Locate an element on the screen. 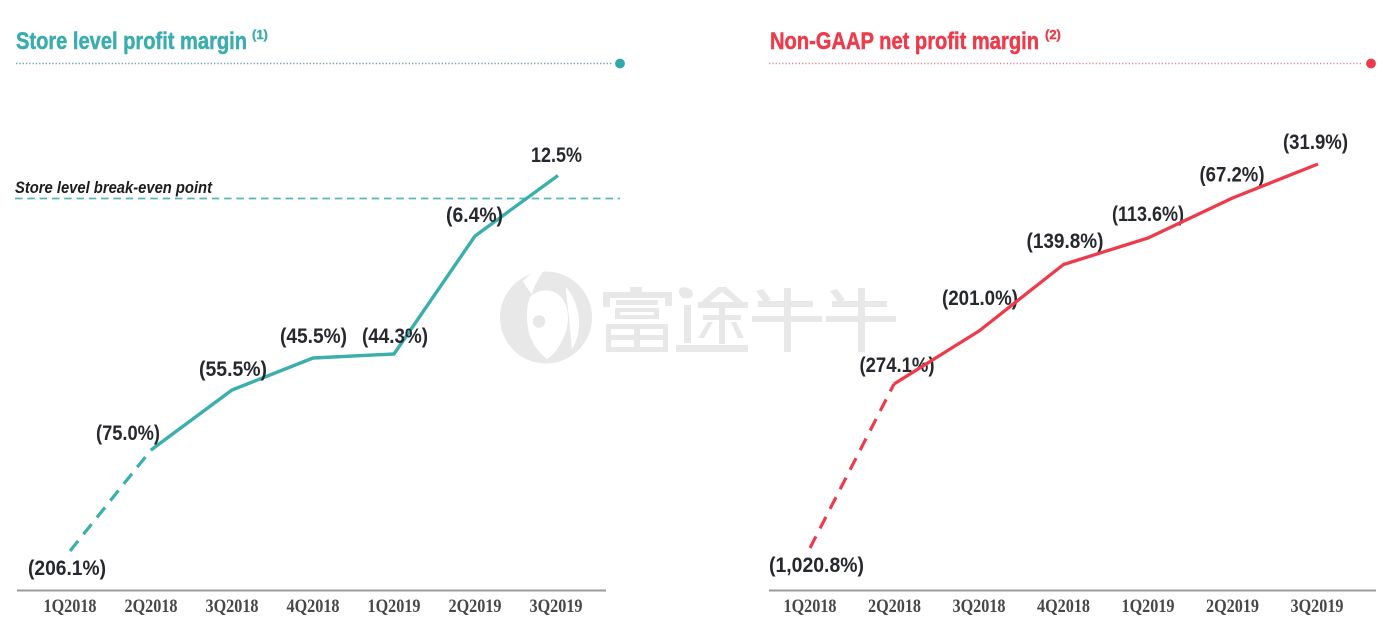 The width and height of the screenshot is (1398, 640). svg-text: 12.5% is located at coordinates (556, 155).